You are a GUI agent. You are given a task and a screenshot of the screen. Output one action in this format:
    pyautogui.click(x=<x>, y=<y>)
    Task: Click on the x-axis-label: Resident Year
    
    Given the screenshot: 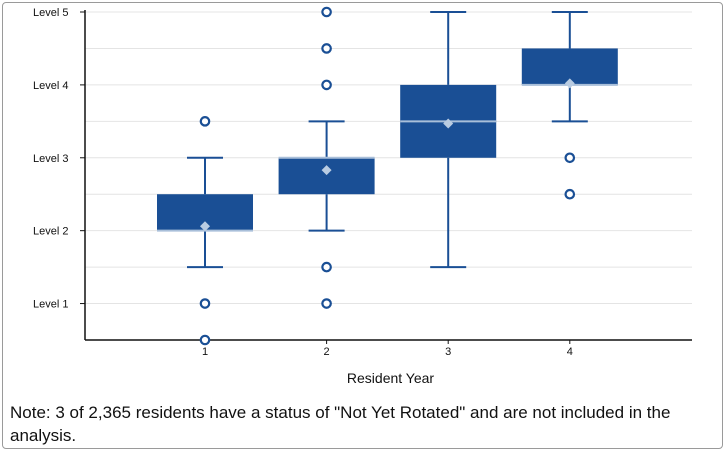 What is the action you would take?
    pyautogui.click(x=391, y=378)
    